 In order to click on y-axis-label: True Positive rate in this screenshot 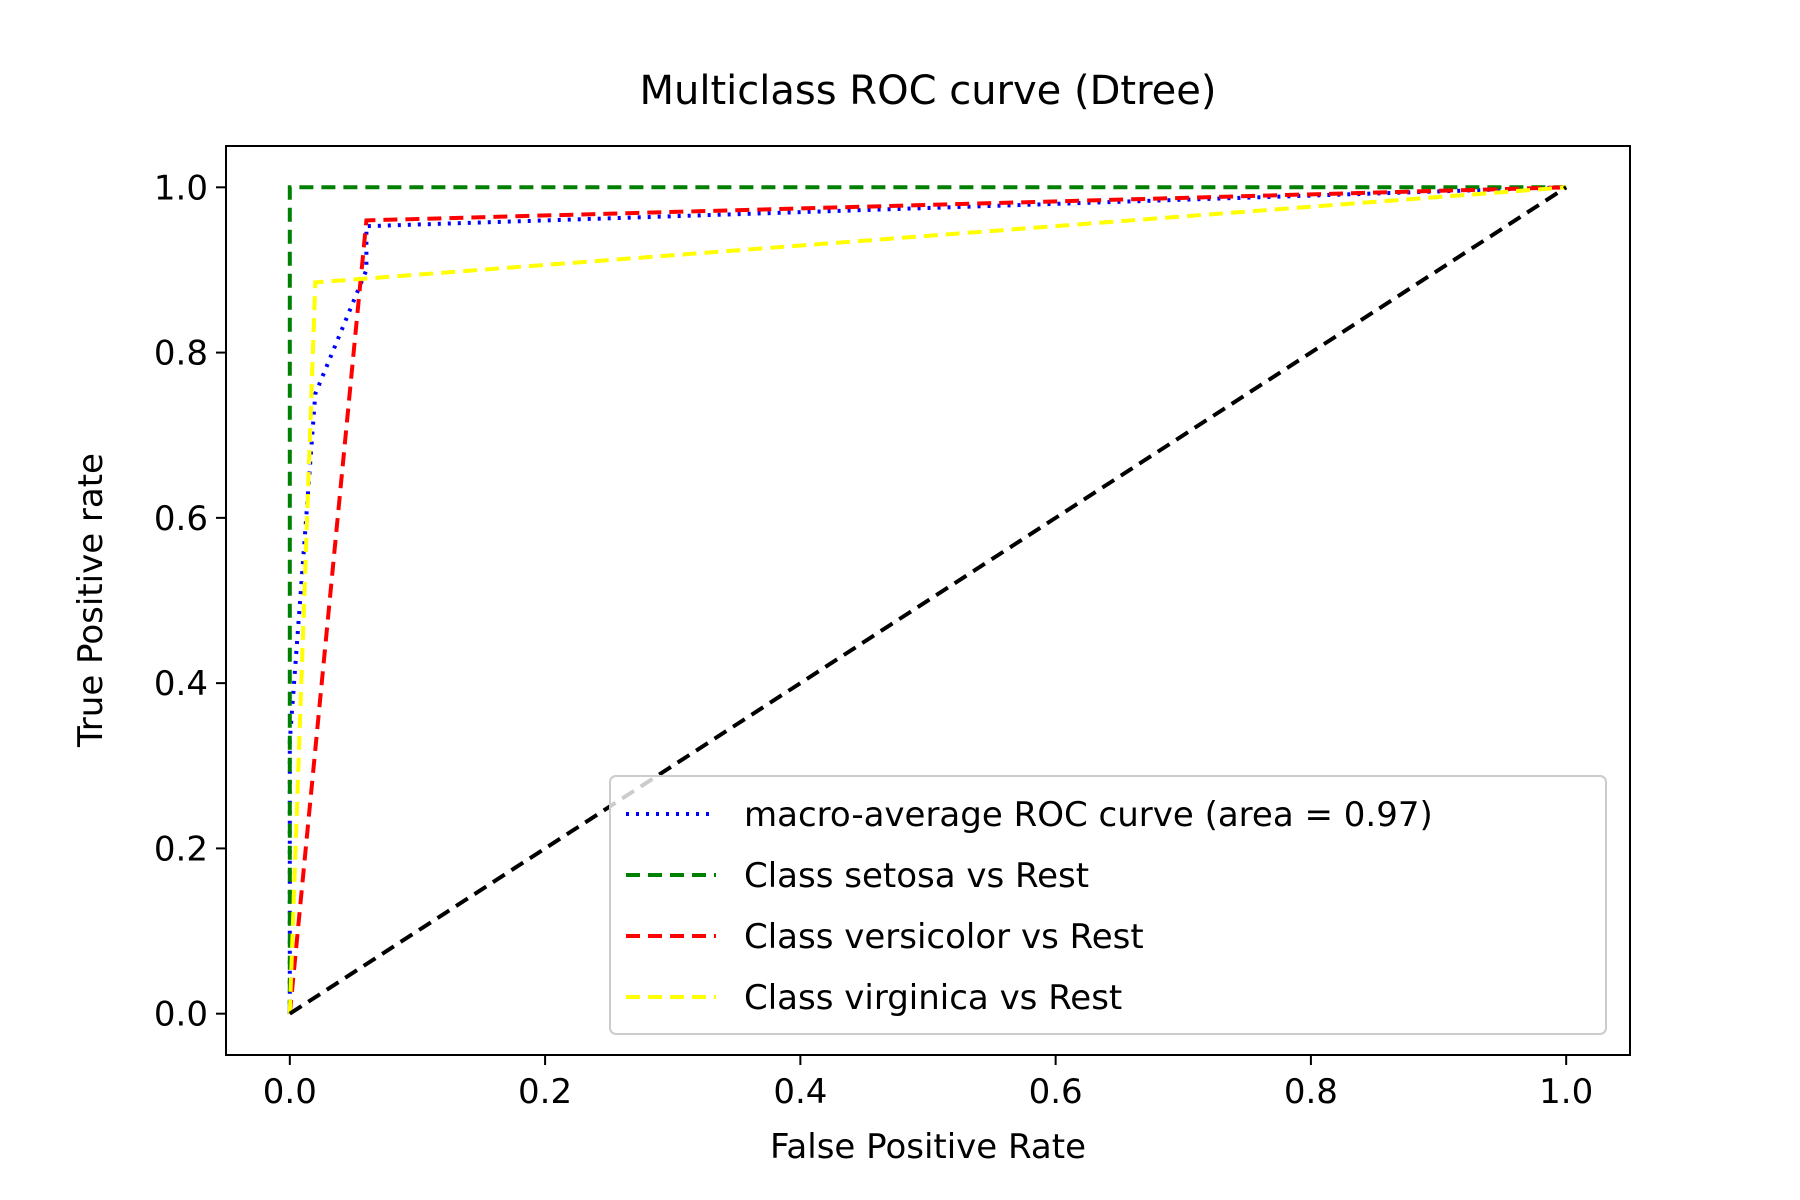, I will do `click(91, 600)`.